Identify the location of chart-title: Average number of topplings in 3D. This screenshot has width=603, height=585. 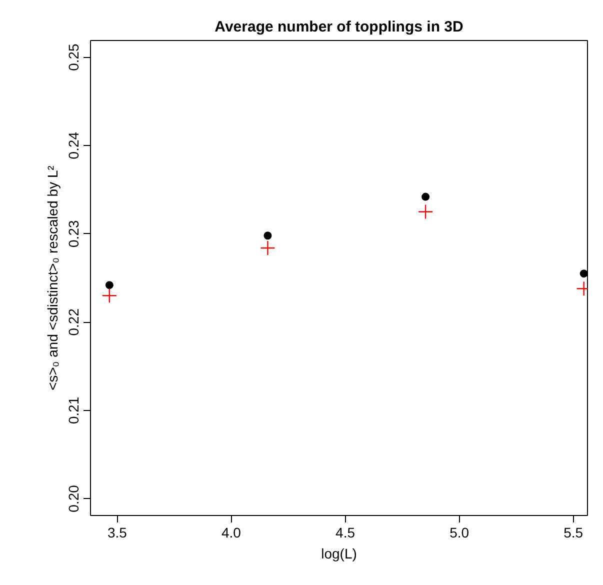
(339, 27).